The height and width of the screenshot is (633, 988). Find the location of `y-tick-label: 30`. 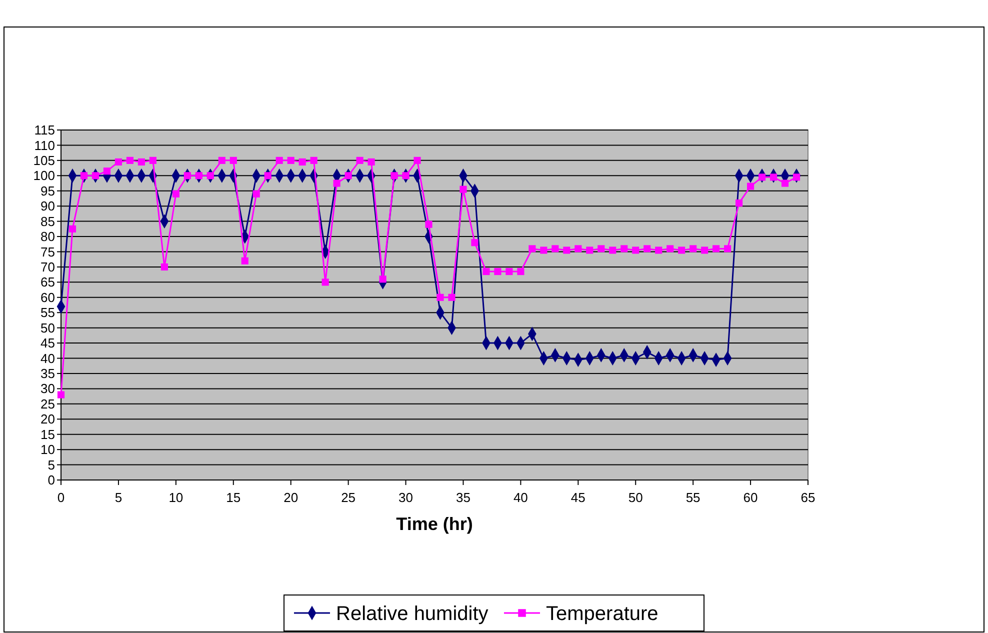

y-tick-label: 30 is located at coordinates (47, 388).